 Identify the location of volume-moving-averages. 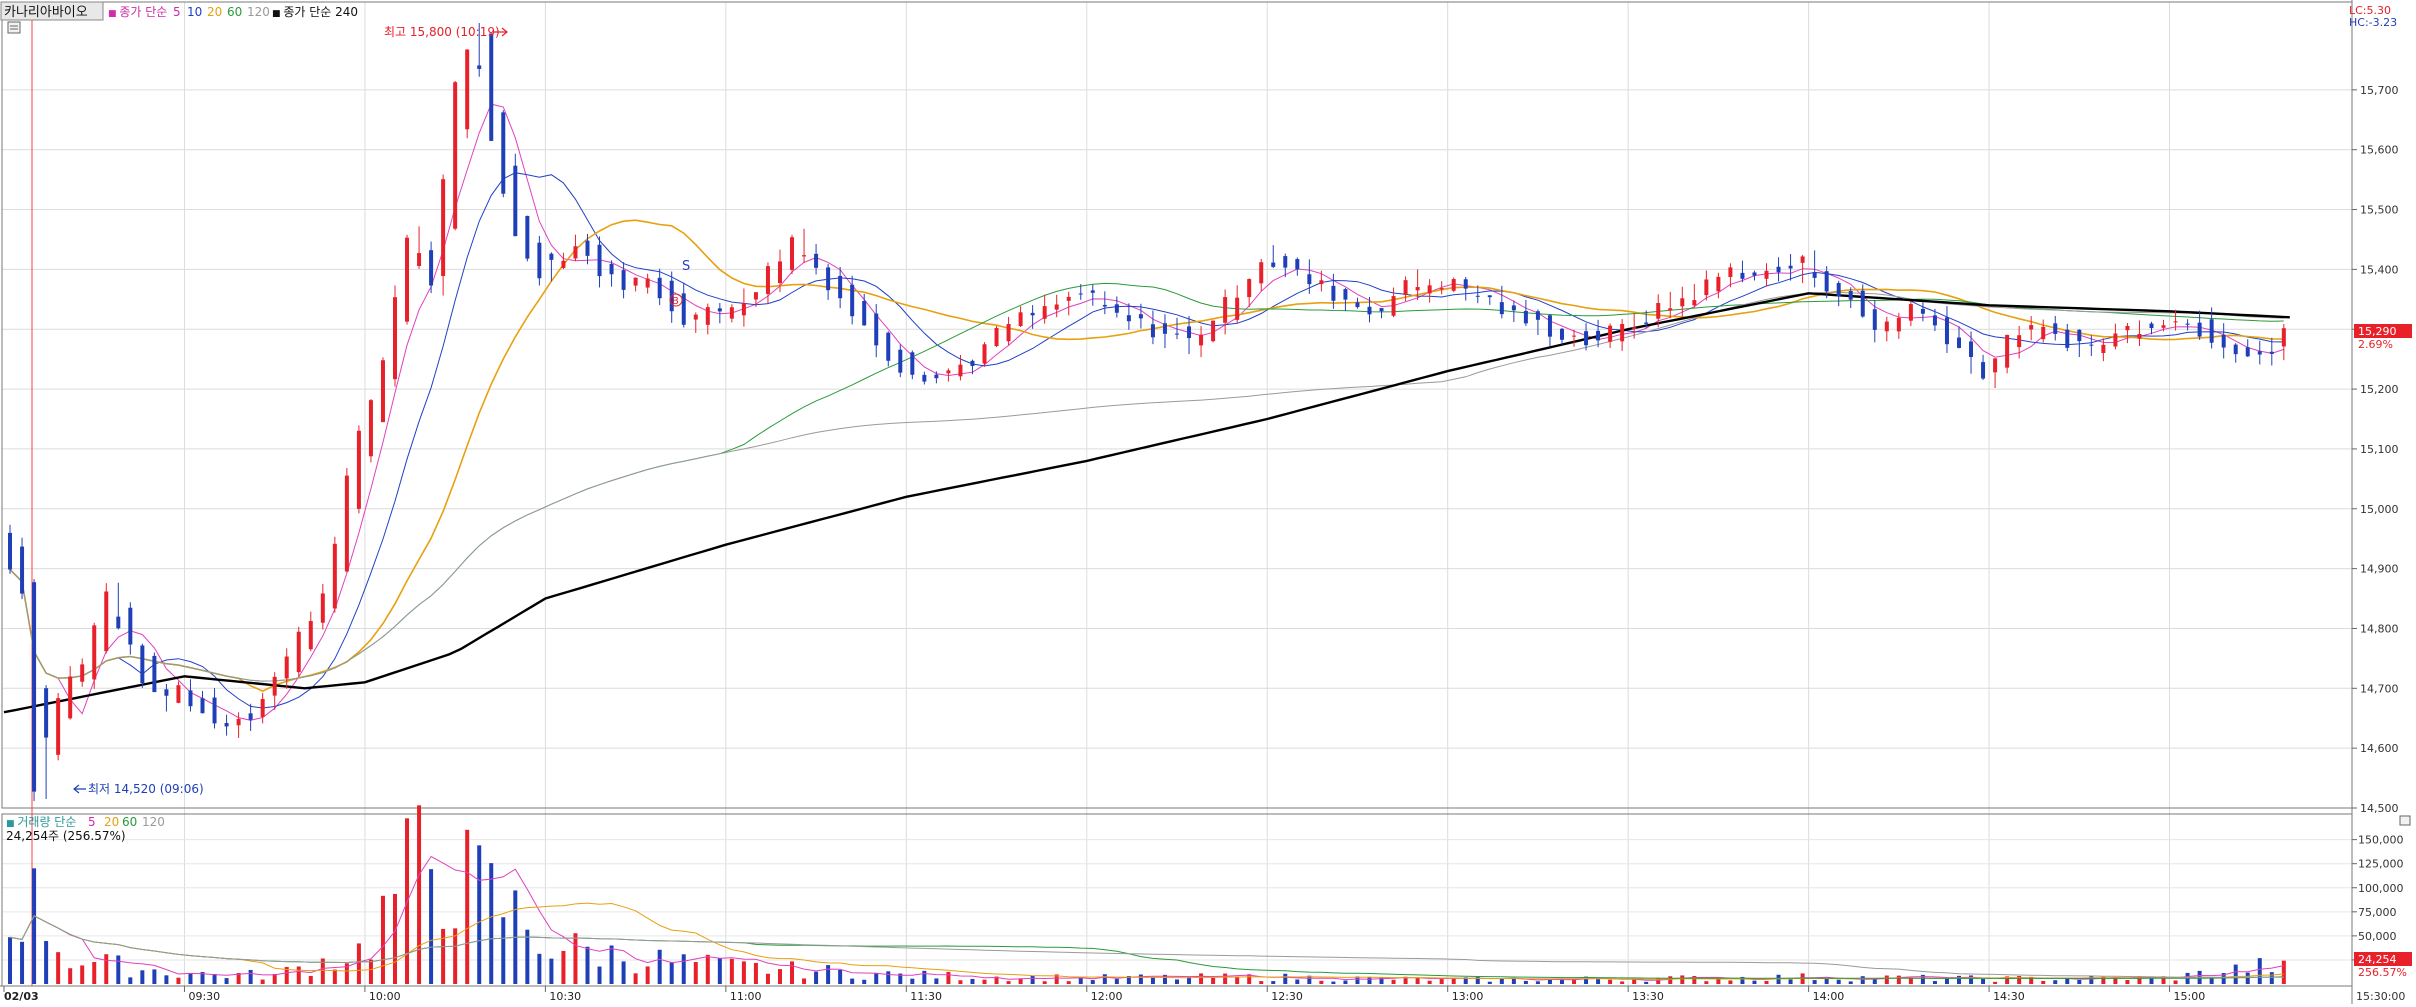
(1146, 918).